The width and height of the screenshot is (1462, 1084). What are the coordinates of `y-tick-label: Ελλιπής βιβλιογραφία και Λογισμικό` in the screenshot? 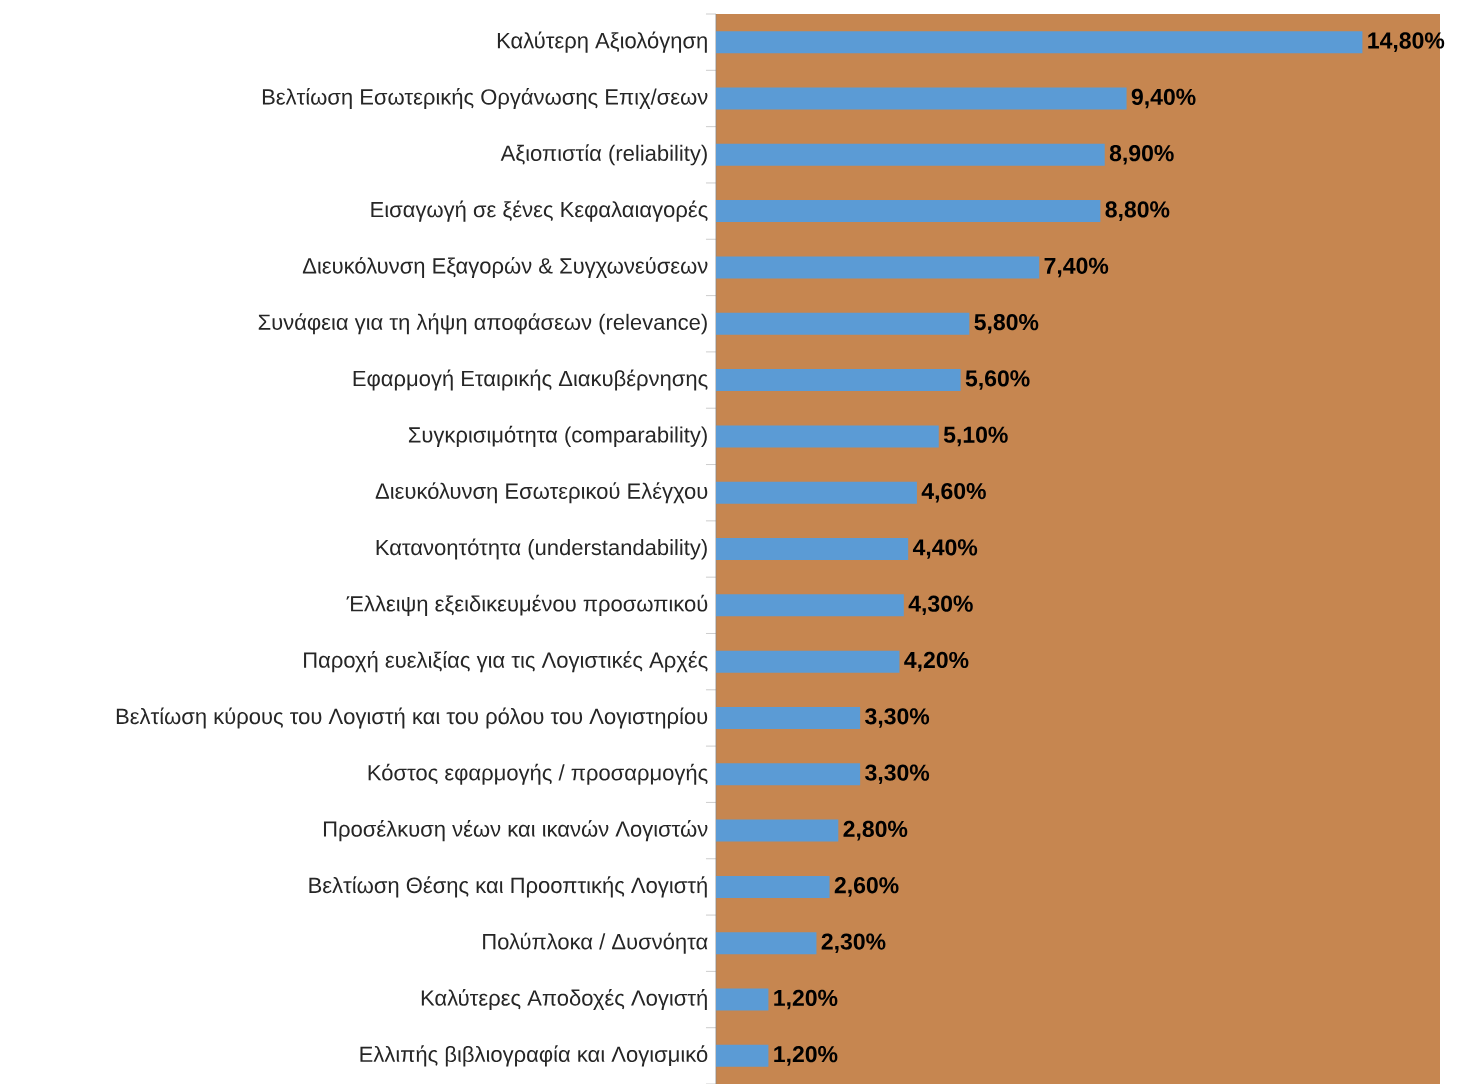 It's located at (534, 1056).